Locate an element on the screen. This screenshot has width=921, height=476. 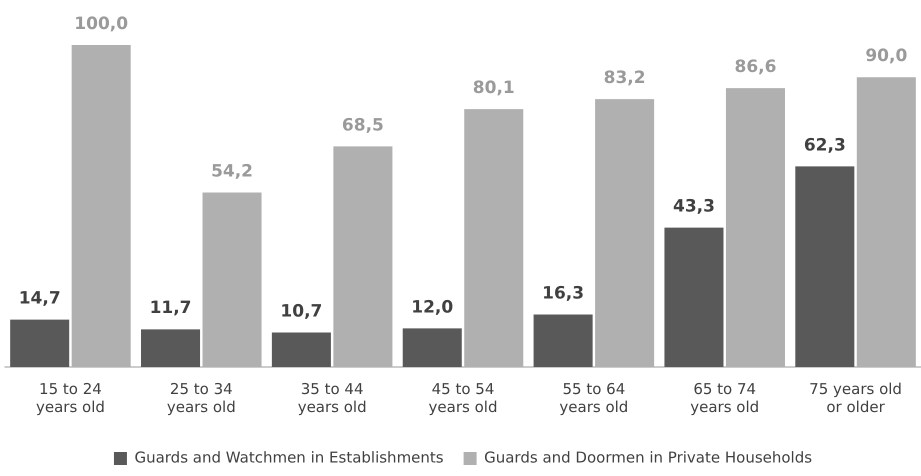
data-label: 90,0 is located at coordinates (886, 56).